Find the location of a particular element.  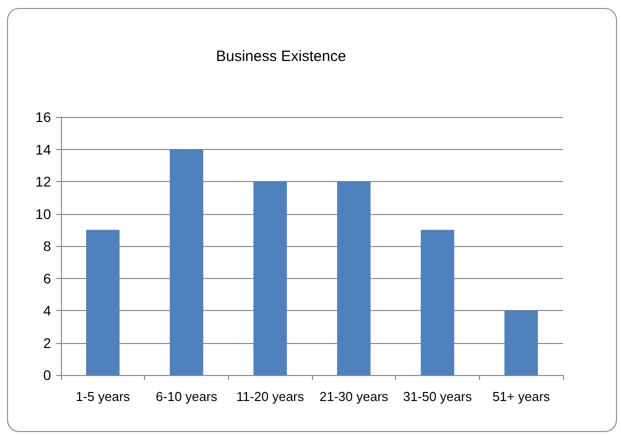

y-tick-label: 16 is located at coordinates (43, 117).